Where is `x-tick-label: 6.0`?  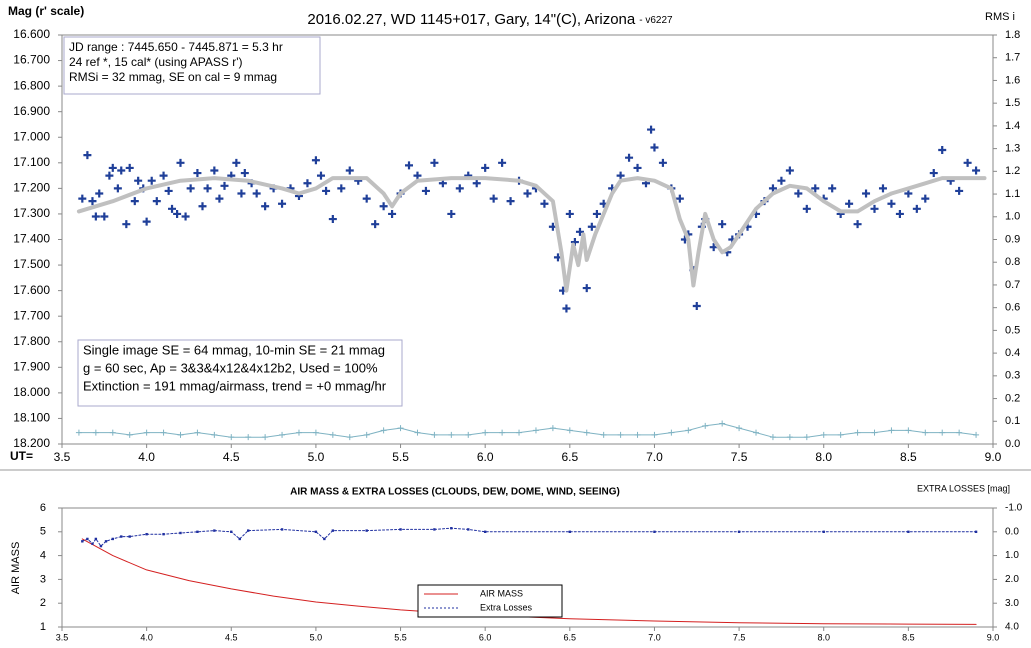
x-tick-label: 6.0 is located at coordinates (485, 637).